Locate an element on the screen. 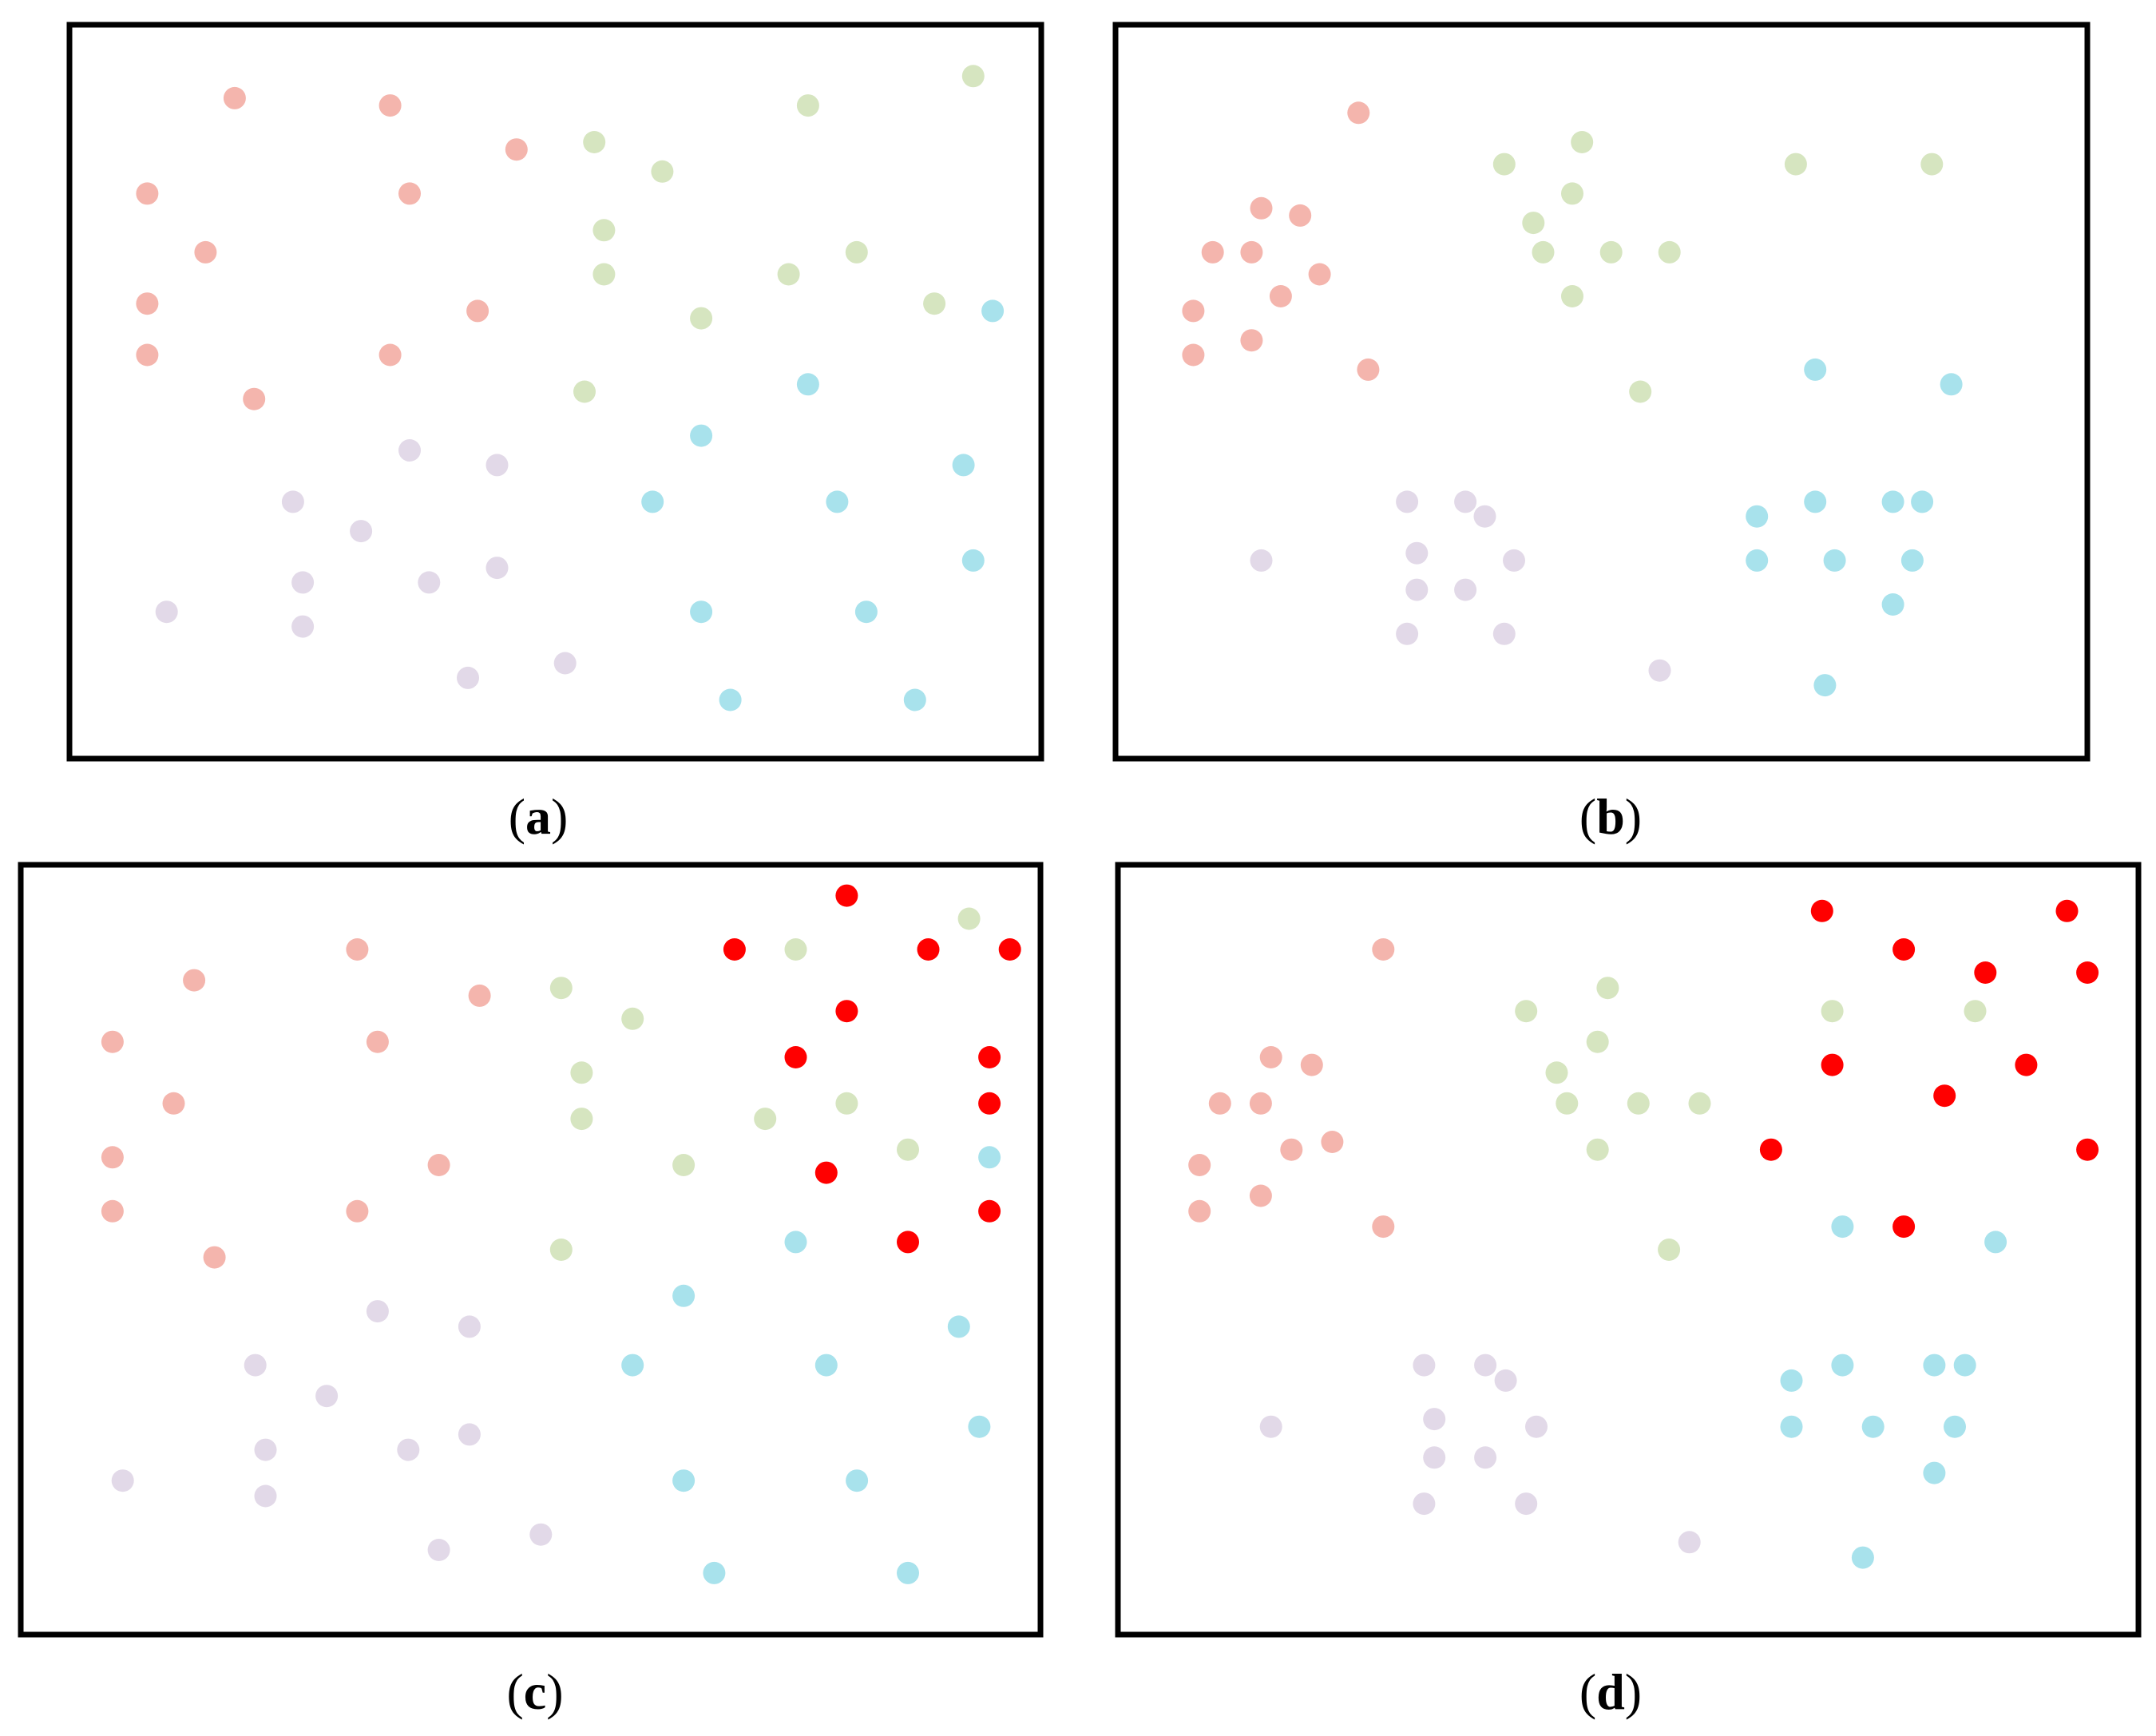 This screenshot has height=1736, width=2156. panel-c-caption: (c) is located at coordinates (534, 1691).